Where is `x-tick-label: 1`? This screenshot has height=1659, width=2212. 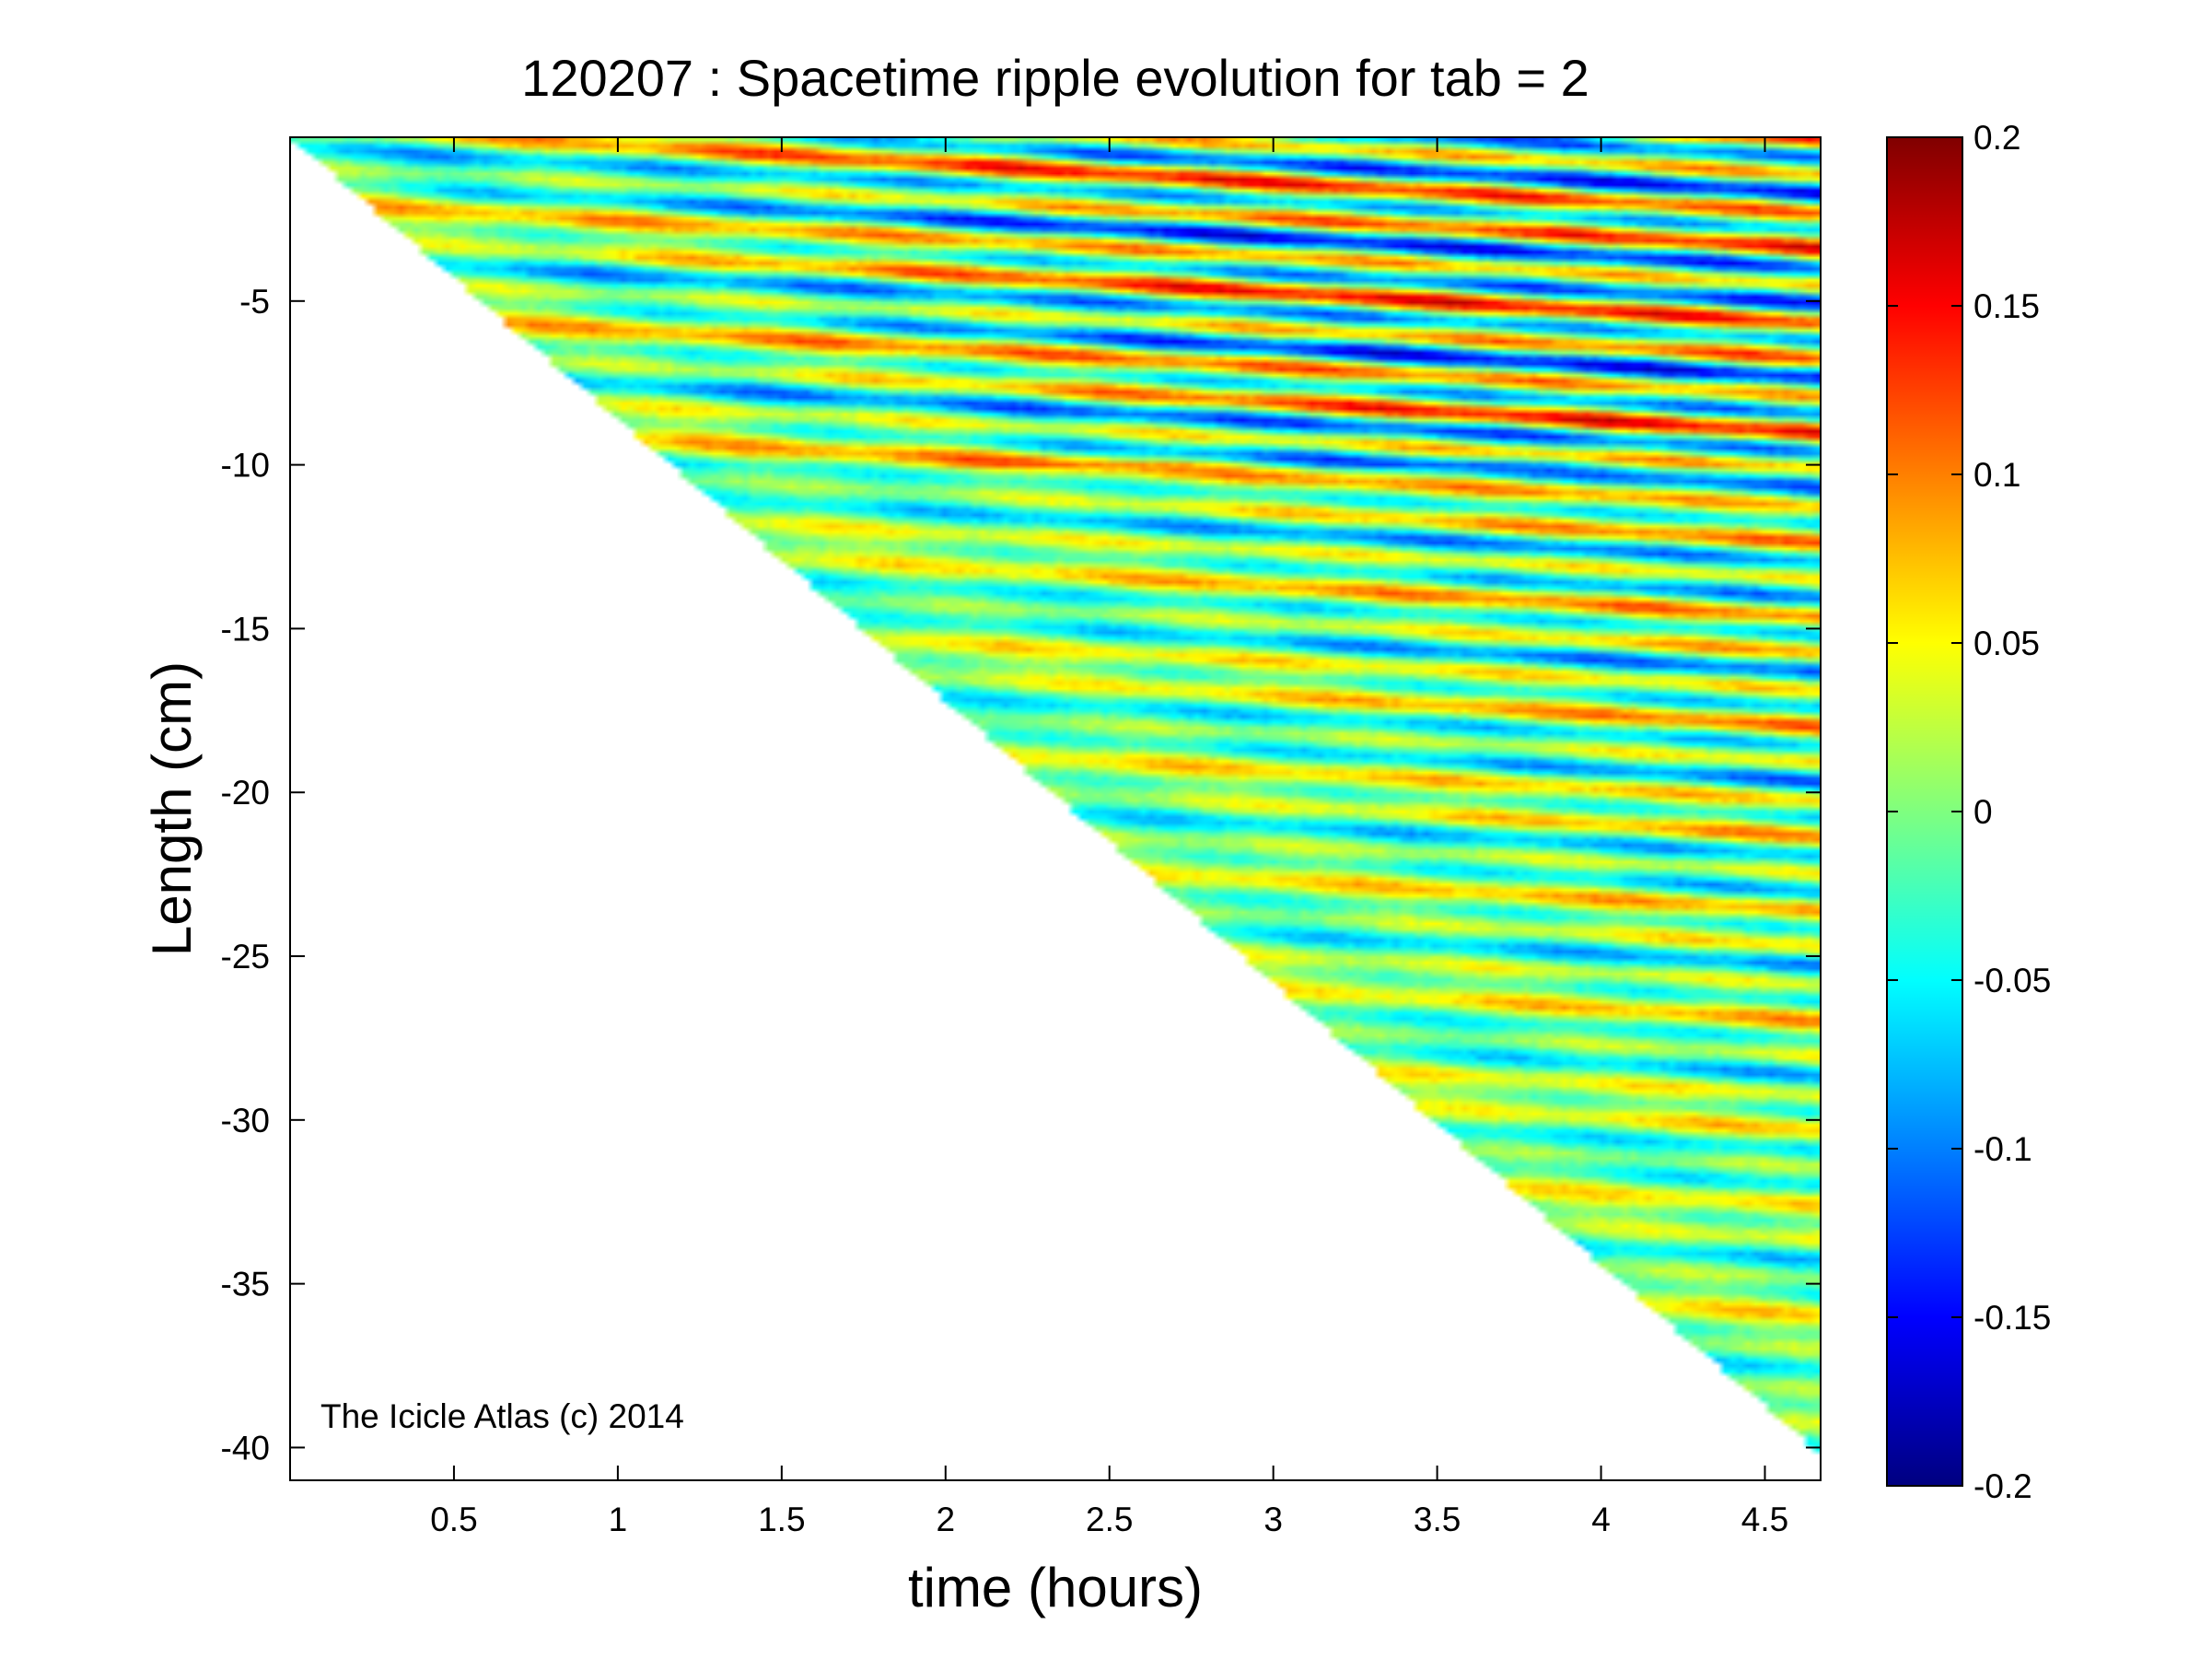
x-tick-label: 1 is located at coordinates (618, 1519).